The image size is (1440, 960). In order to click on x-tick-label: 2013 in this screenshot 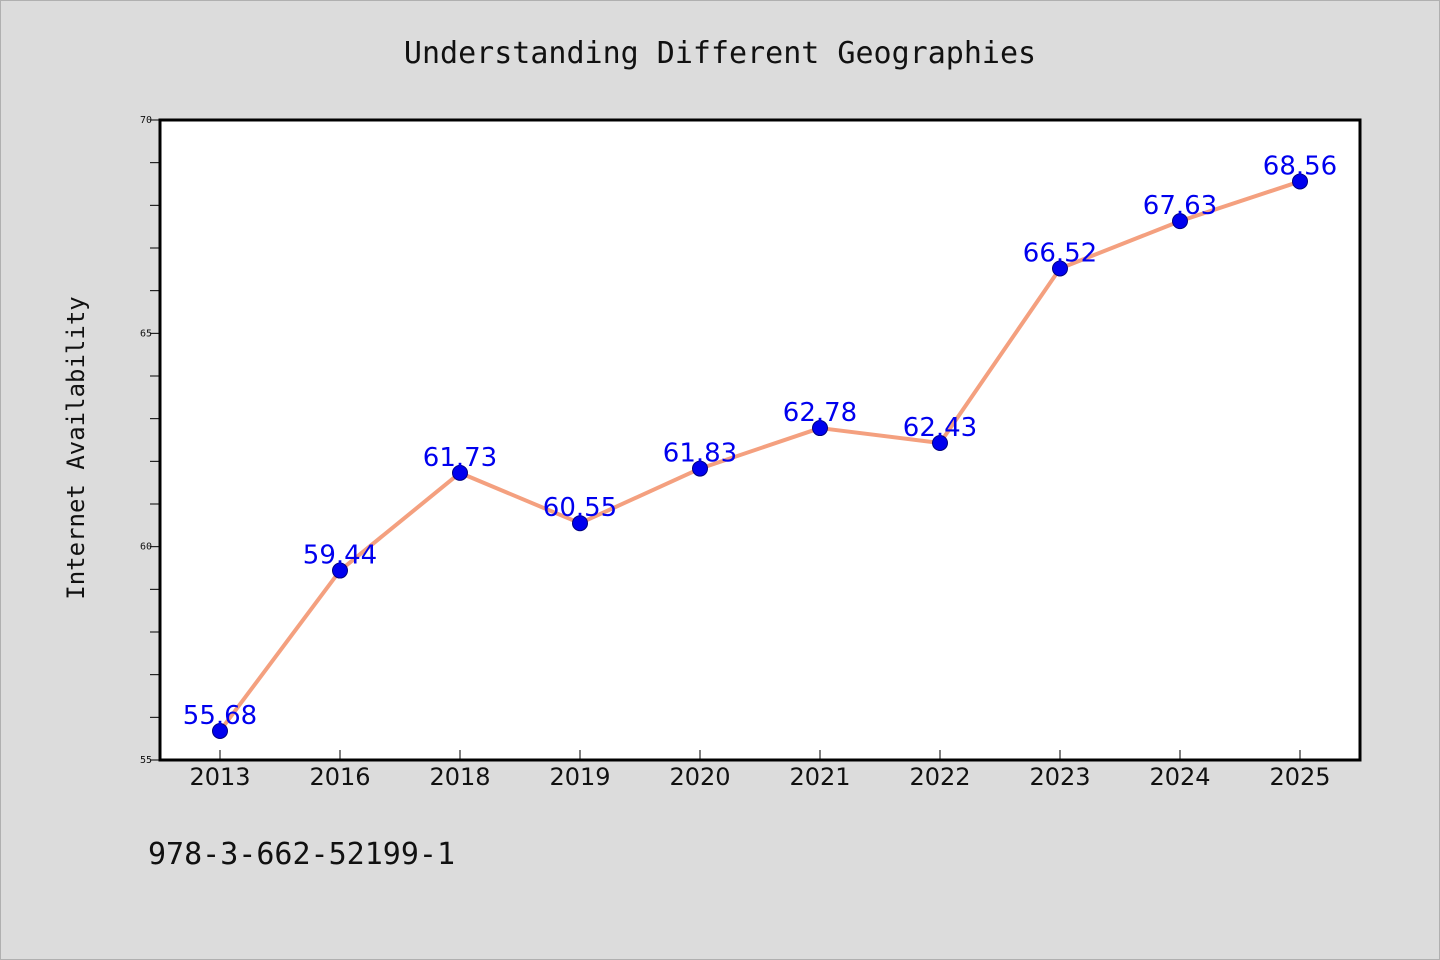, I will do `click(219, 777)`.